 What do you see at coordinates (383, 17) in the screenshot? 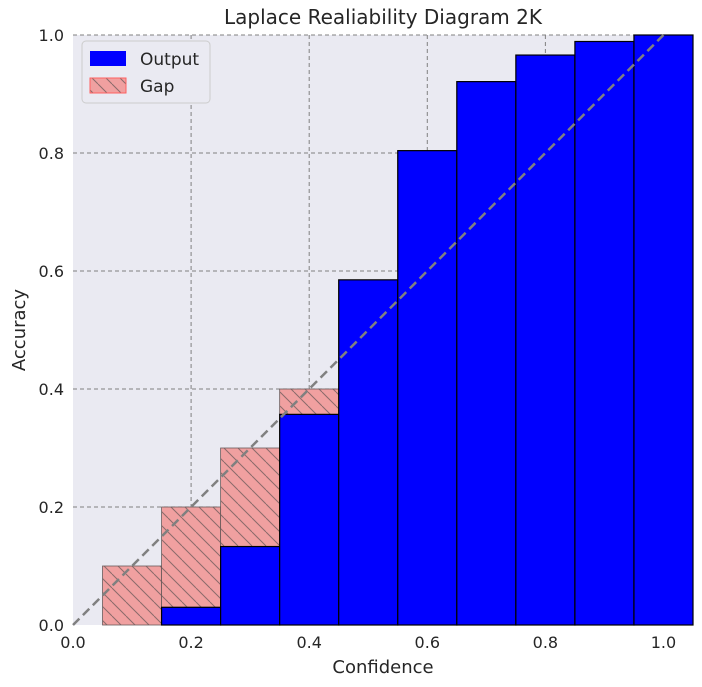
I see `chart-title: Laplace Realiability Diagram 2K` at bounding box center [383, 17].